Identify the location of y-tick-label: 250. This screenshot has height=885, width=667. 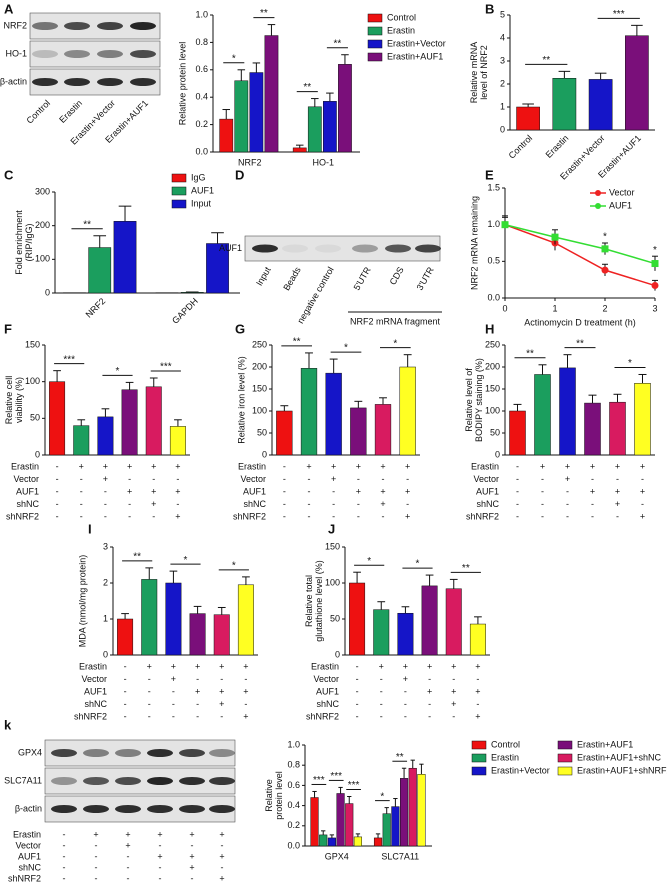
(259, 344).